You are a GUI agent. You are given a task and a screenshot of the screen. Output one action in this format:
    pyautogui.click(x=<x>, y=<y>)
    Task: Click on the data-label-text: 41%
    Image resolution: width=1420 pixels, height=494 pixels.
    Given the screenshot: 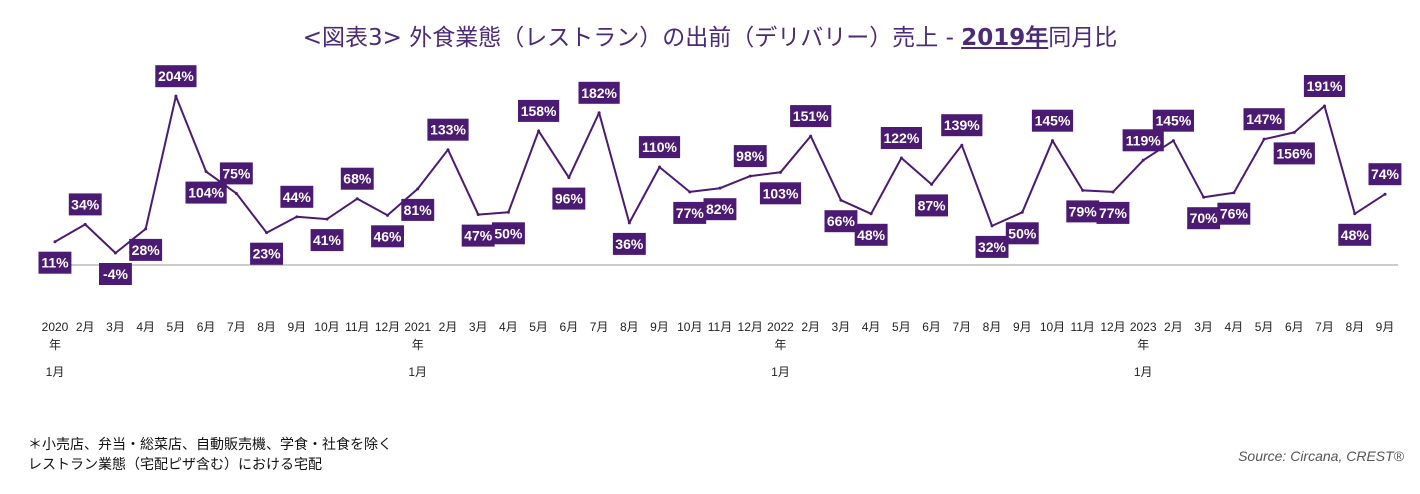 What is the action you would take?
    pyautogui.click(x=327, y=240)
    